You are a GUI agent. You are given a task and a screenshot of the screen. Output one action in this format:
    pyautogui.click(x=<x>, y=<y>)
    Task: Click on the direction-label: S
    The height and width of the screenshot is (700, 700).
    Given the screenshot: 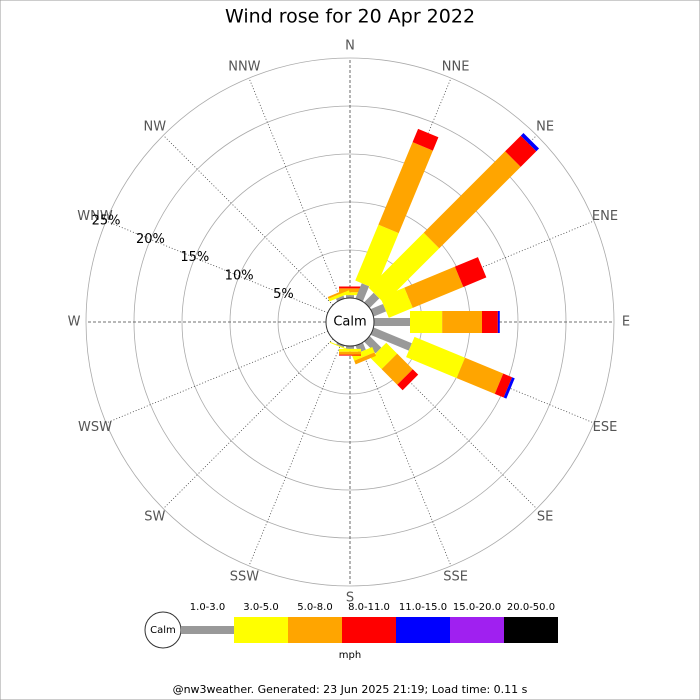 What is the action you would take?
    pyautogui.click(x=350, y=598)
    